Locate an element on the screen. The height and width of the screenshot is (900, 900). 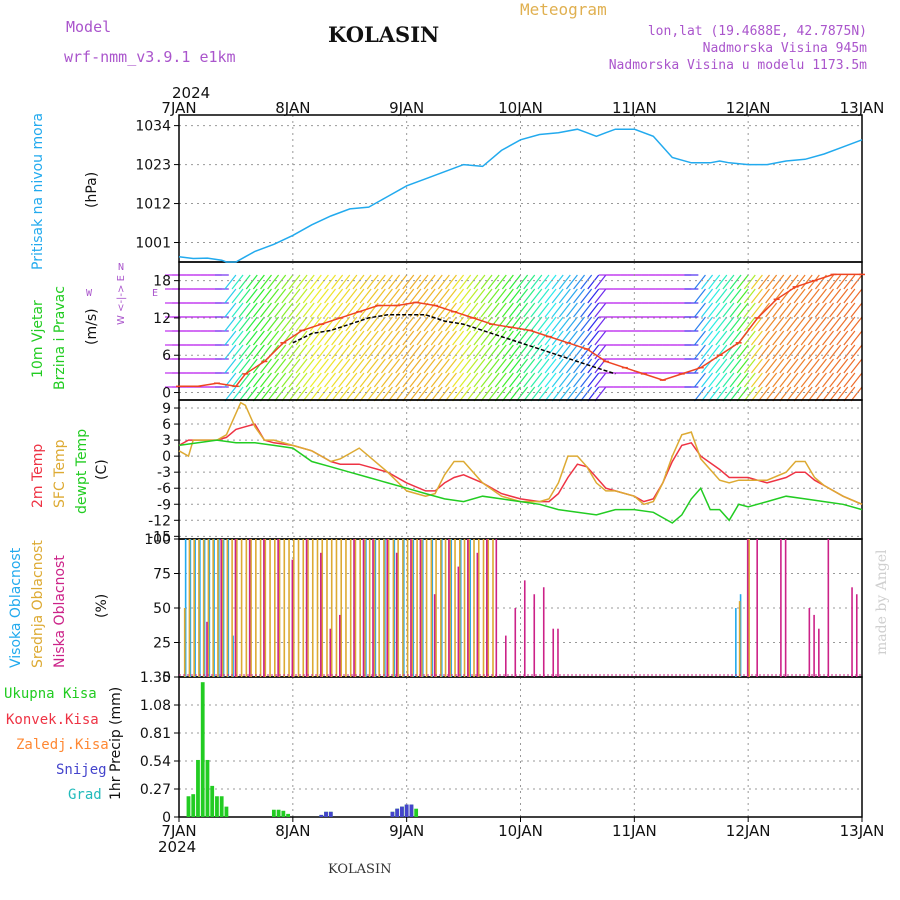
station-title: KOLASIN is located at coordinates (384, 34).